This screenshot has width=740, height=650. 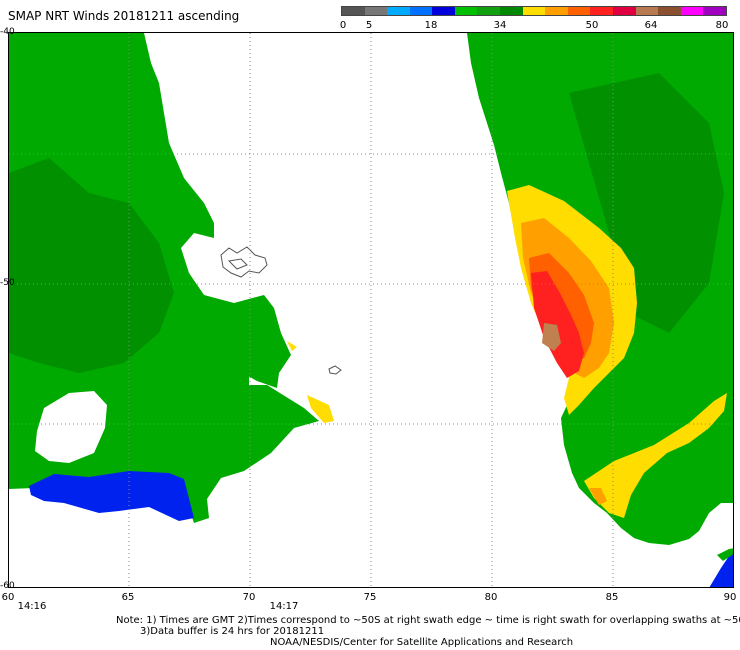 What do you see at coordinates (7, 586) in the screenshot?
I see `y-tick-60: -60` at bounding box center [7, 586].